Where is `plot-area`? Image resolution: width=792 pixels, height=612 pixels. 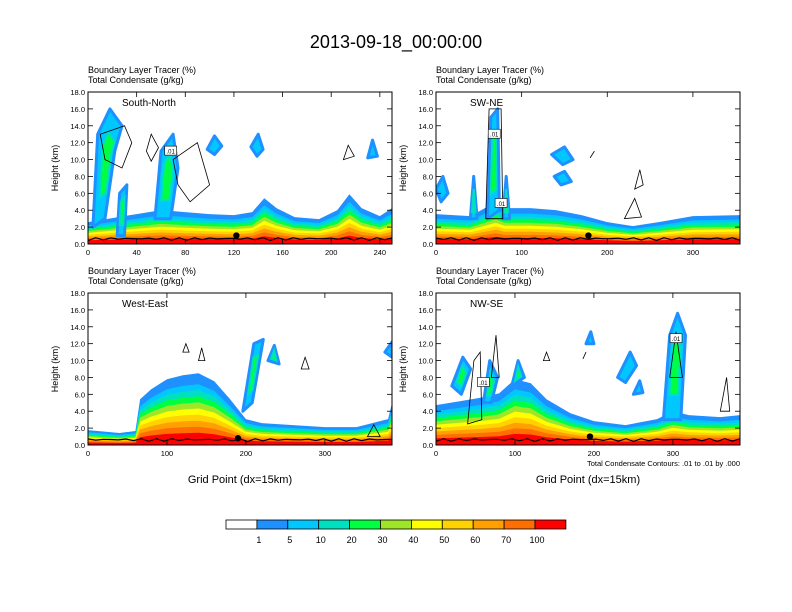
plot-area is located at coordinates (240, 369).